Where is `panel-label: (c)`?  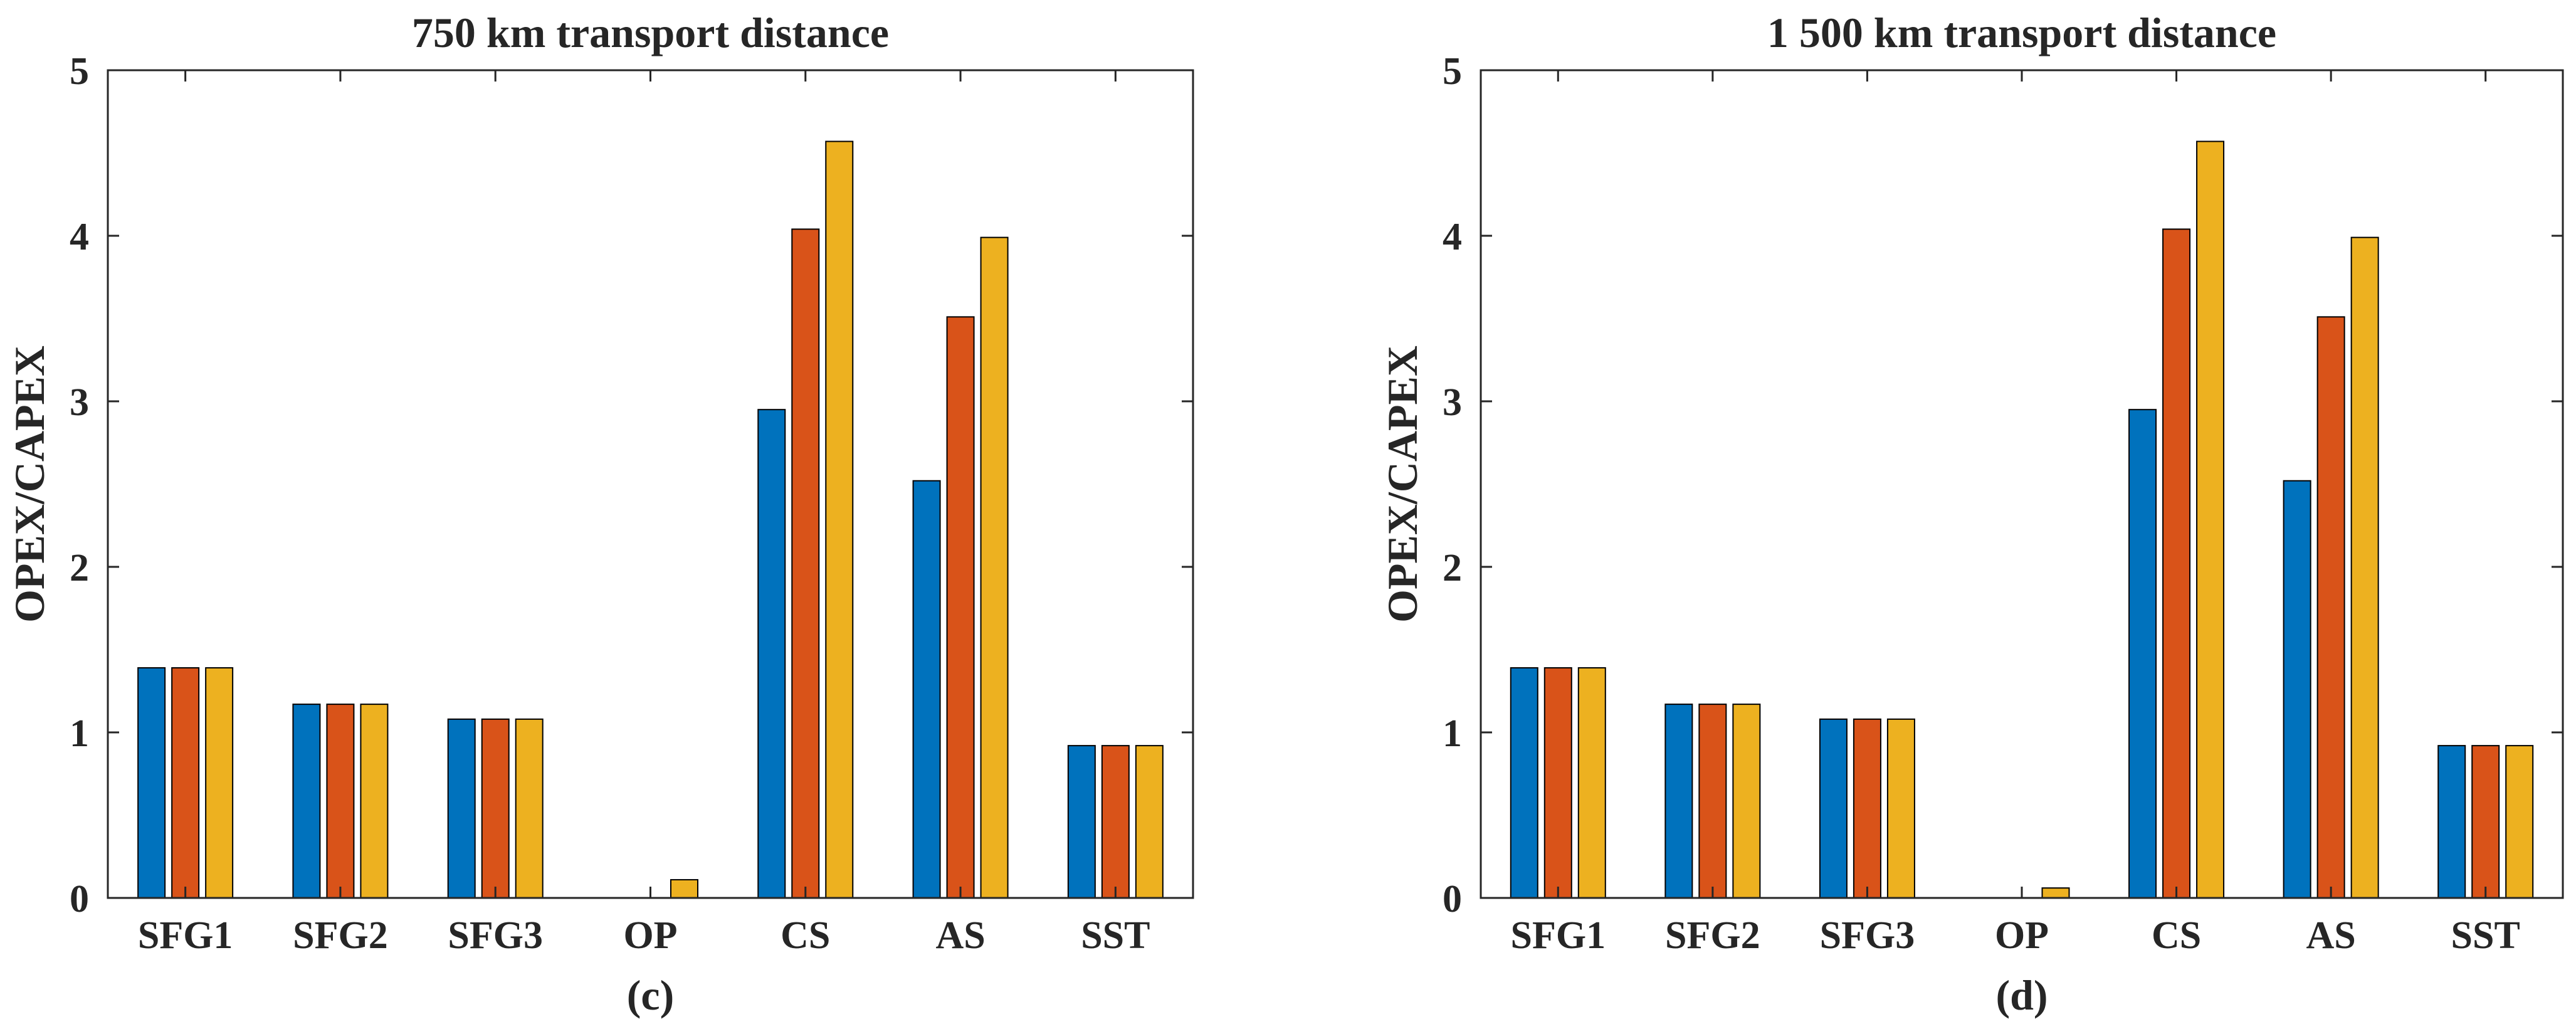 panel-label: (c) is located at coordinates (650, 995).